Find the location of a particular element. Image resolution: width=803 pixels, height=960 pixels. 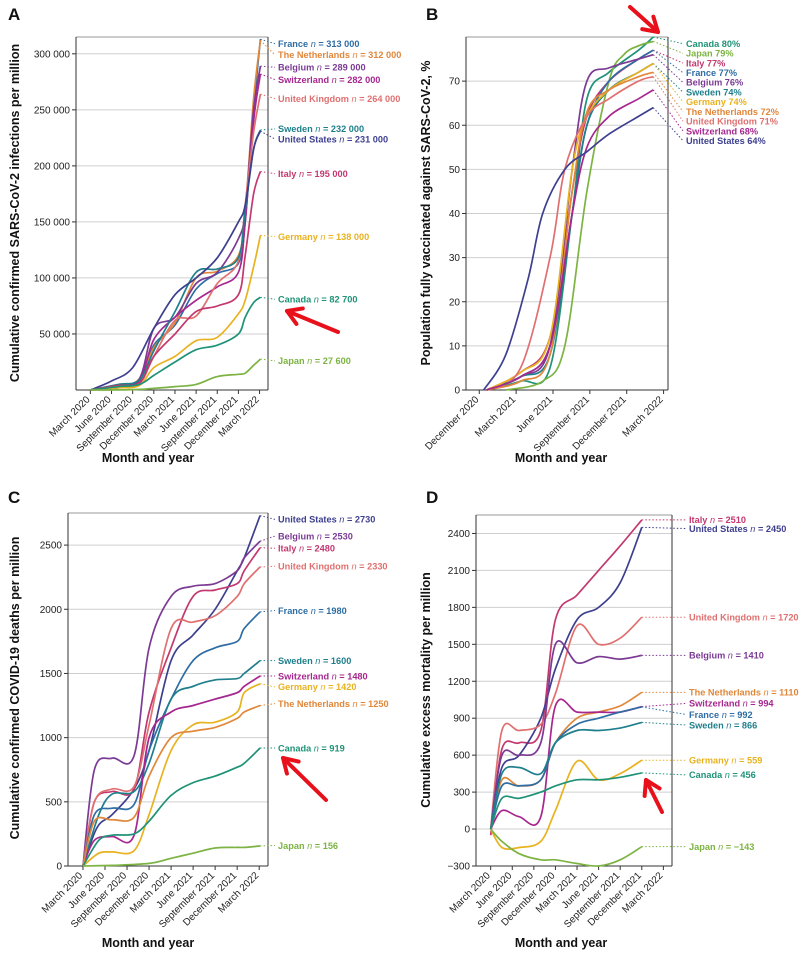

series-label-canada: Canada n = 919 is located at coordinates (311, 748).